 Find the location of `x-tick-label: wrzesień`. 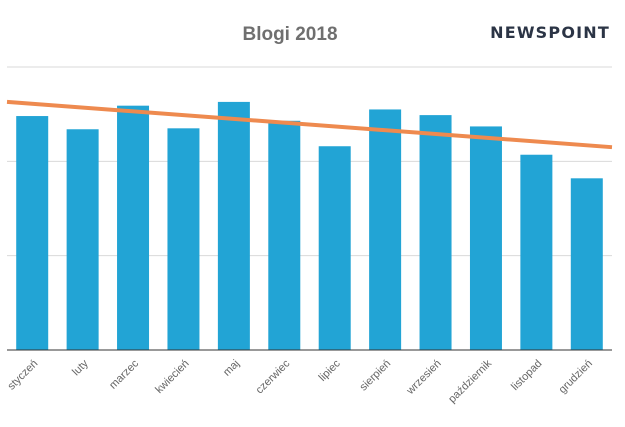

x-tick-label: wrzesień is located at coordinates (424, 378).